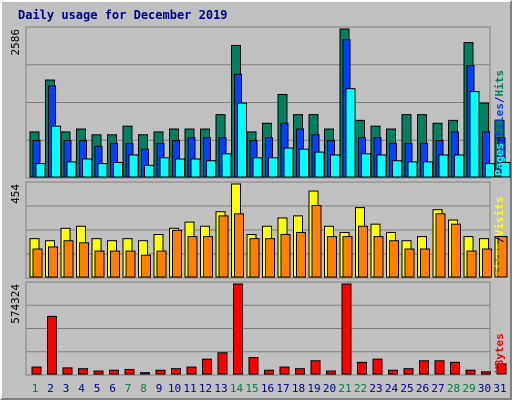 The width and height of the screenshot is (512, 400). Describe the element at coordinates (499, 388) in the screenshot. I see `day-label: 31` at that location.